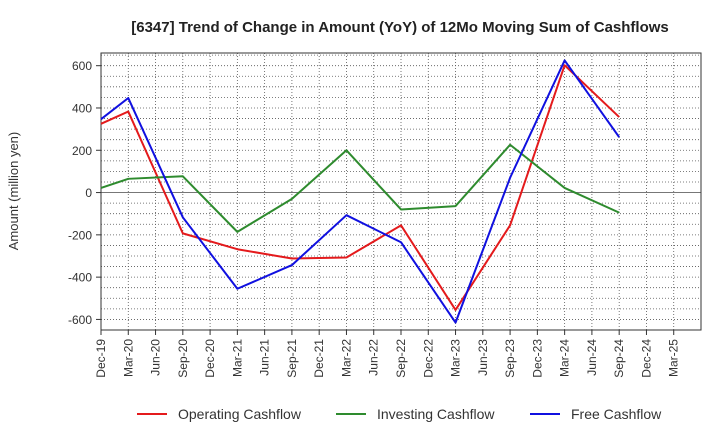  What do you see at coordinates (401, 358) in the screenshot?
I see `x-tick-label: Sep-22` at bounding box center [401, 358].